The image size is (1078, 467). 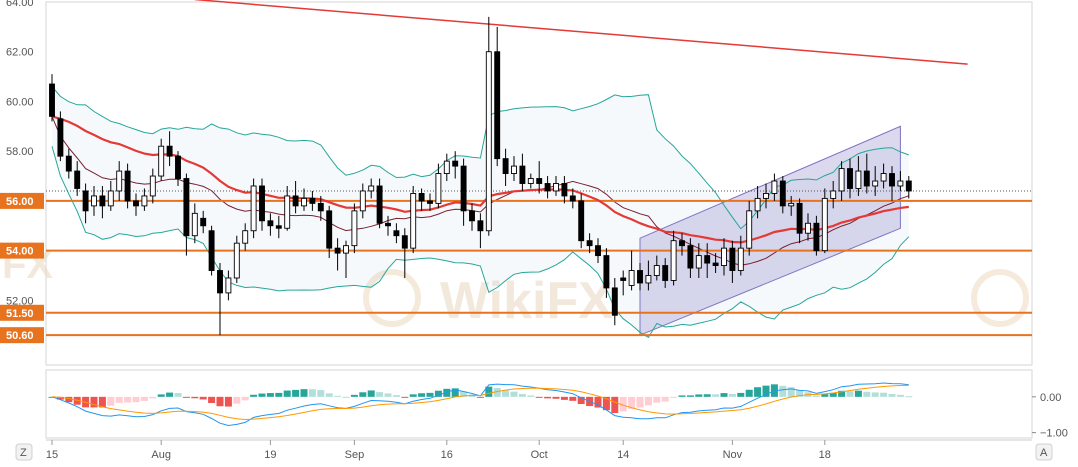 I want to click on level-badge-3: 50.60, so click(x=22, y=335).